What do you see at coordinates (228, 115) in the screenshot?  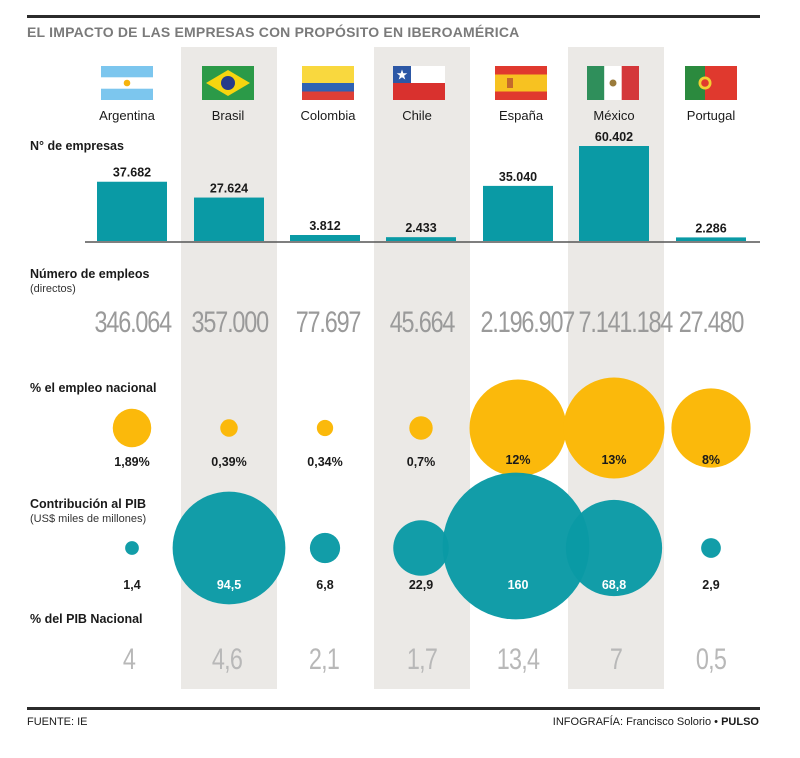 I see `country-name-brasil: Brasil` at bounding box center [228, 115].